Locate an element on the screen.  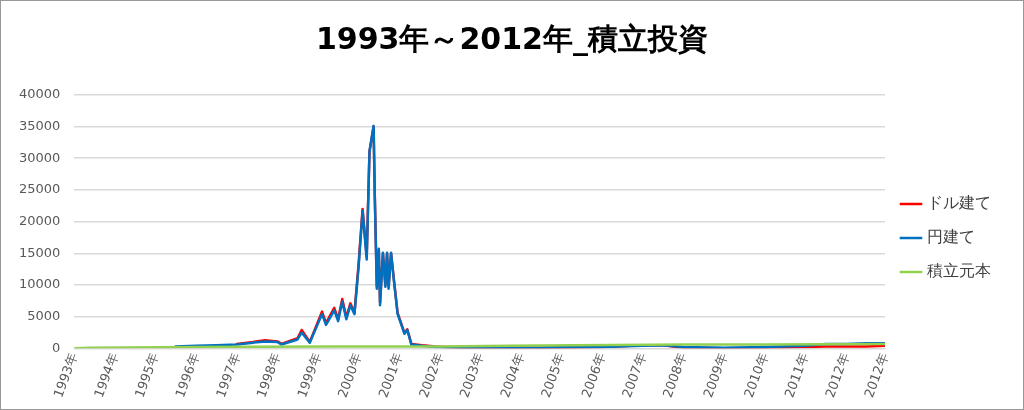
x-tick-label: 2010年 is located at coordinates (755, 375).